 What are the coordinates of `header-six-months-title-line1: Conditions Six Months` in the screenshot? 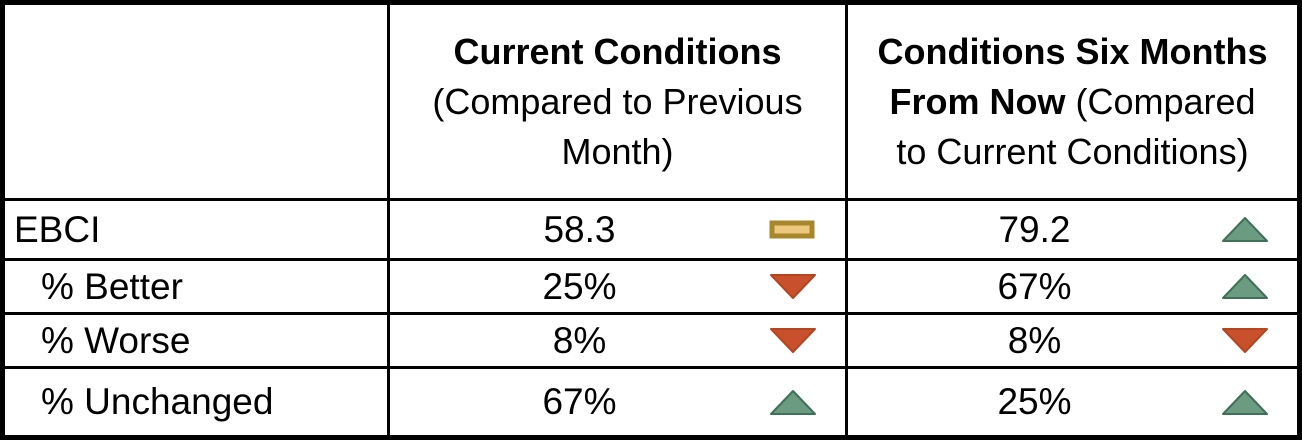 It's located at (1072, 51).